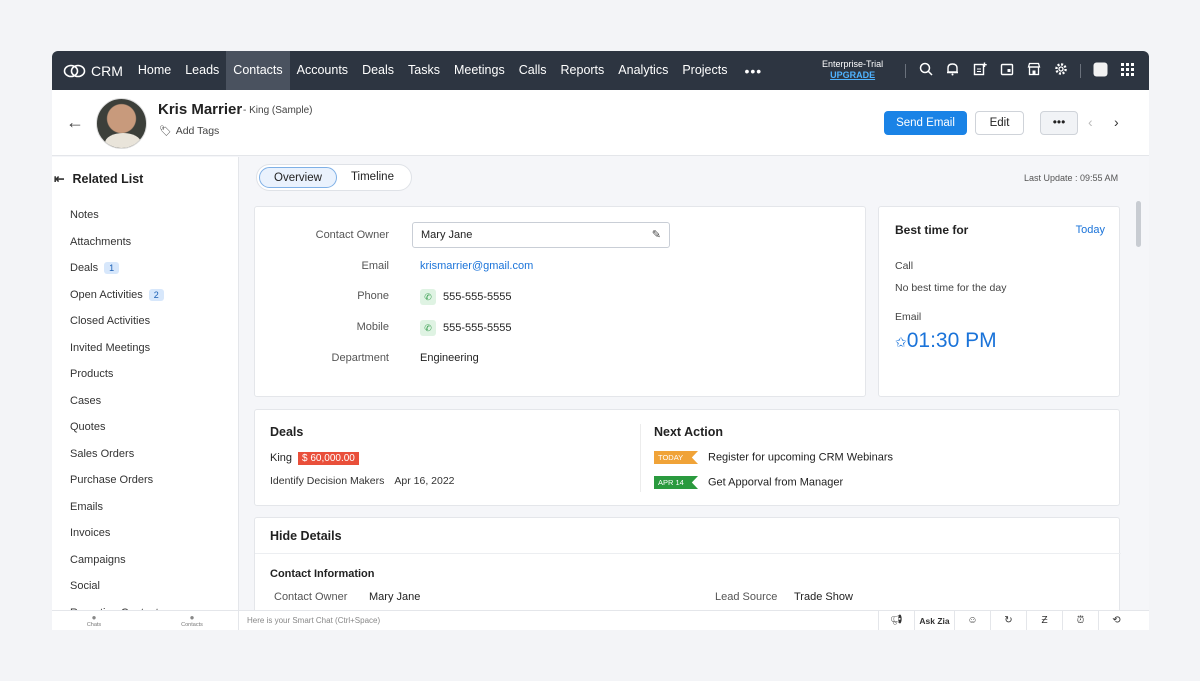 This screenshot has width=1200, height=681. I want to click on megaphone-icon: 📢︎, so click(896, 620).